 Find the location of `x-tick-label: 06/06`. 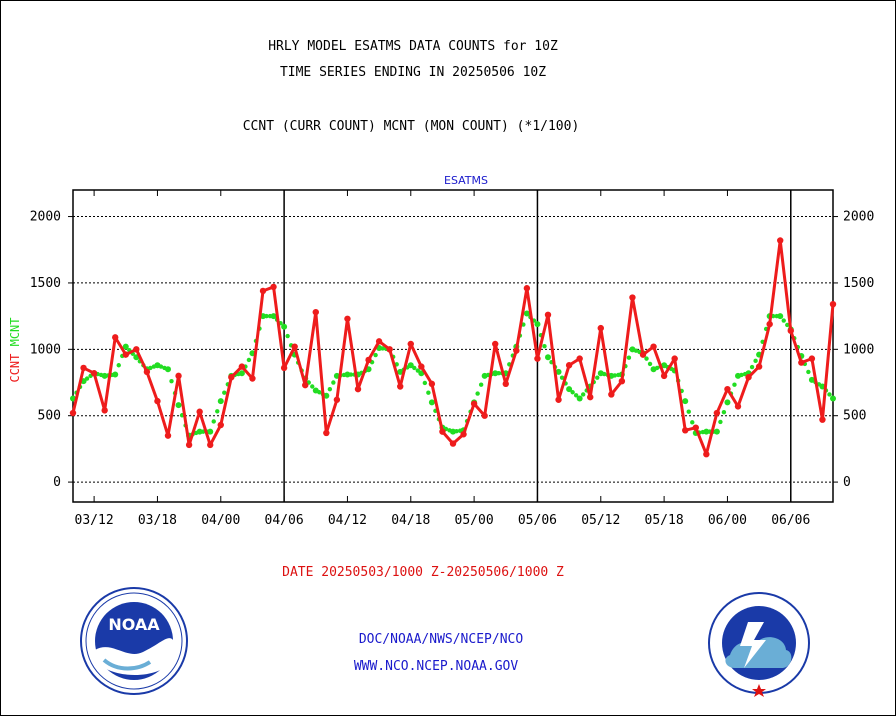

x-tick-label: 06/06 is located at coordinates (790, 520).